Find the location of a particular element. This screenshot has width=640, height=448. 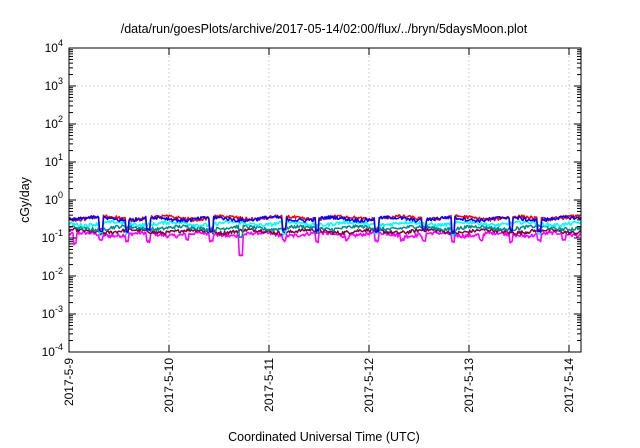

y-tick-label: 10⁻³ is located at coordinates (52, 312).